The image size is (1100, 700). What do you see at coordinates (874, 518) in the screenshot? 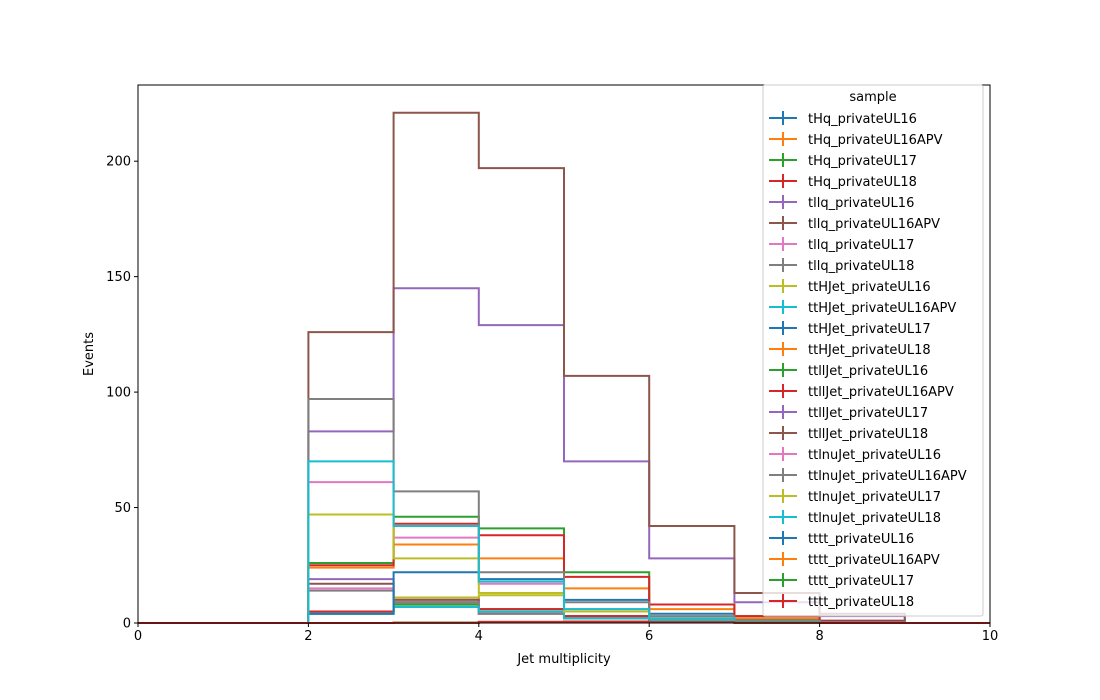
I see `legend-label-19: ttlnuJet_privateUL18` at bounding box center [874, 518].